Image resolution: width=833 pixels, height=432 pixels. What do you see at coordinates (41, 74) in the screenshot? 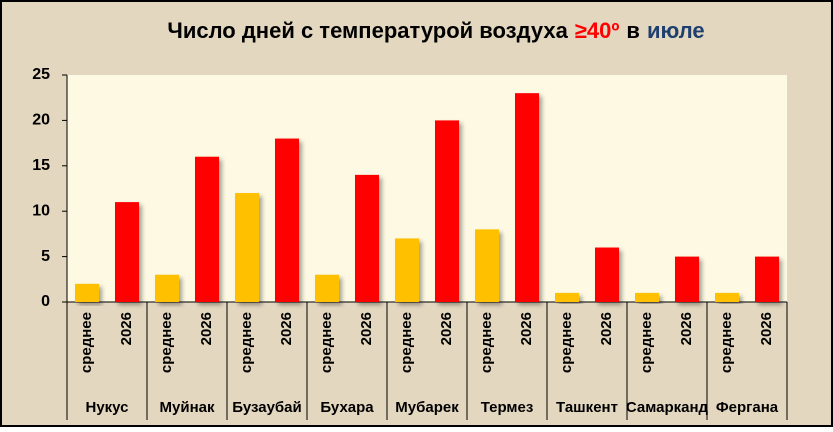
I see `y-tick-label: 25` at bounding box center [41, 74].